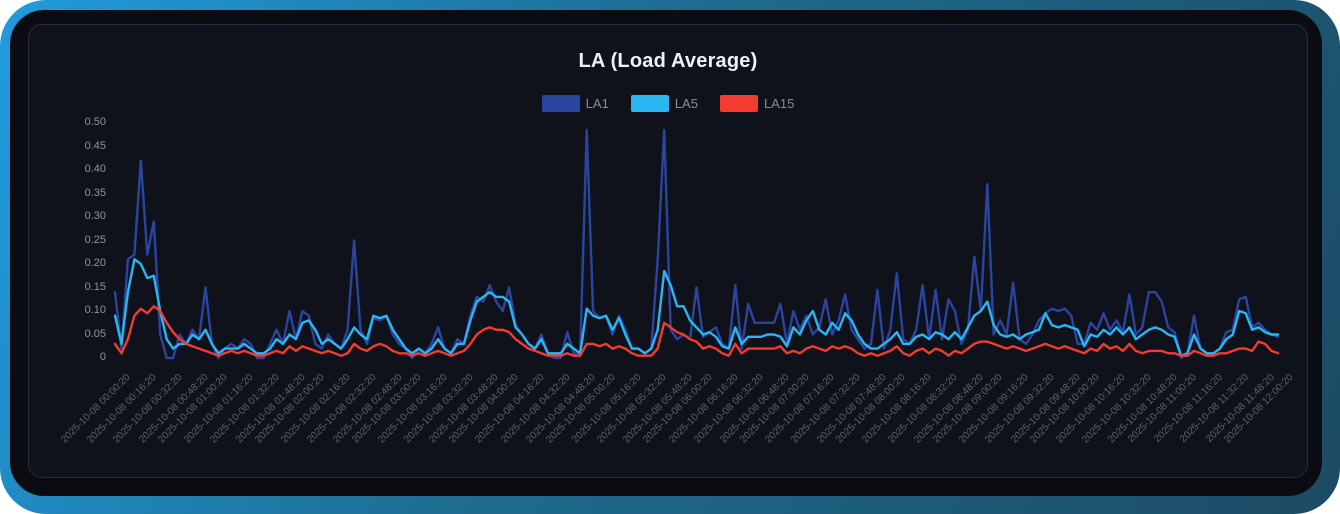 This screenshot has height=514, width=1340. I want to click on chart-legend: LA1 LA5 LA15, so click(668, 103).